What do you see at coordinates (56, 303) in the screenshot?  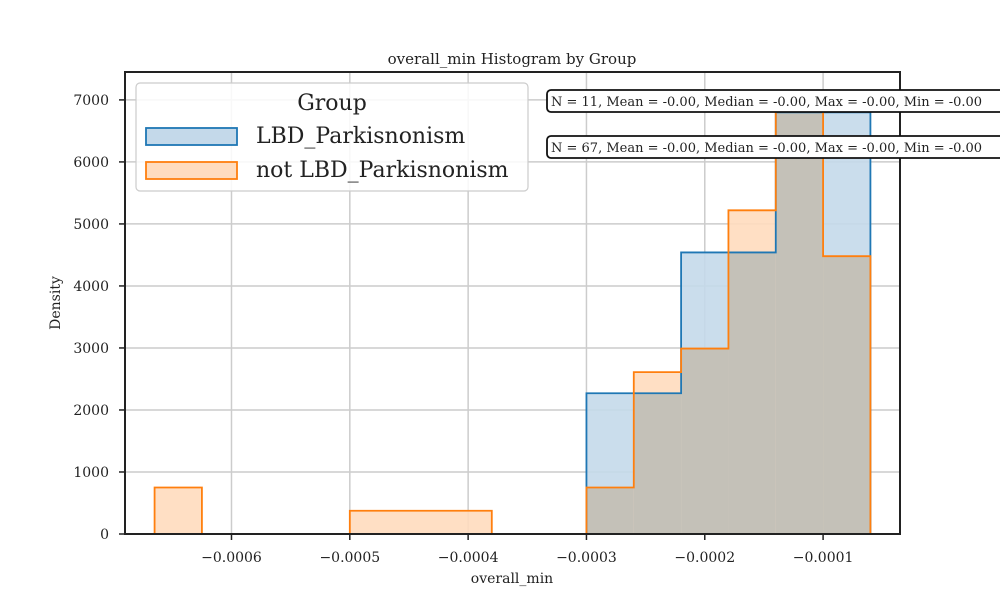 I see `y-axis-label: Density` at bounding box center [56, 303].